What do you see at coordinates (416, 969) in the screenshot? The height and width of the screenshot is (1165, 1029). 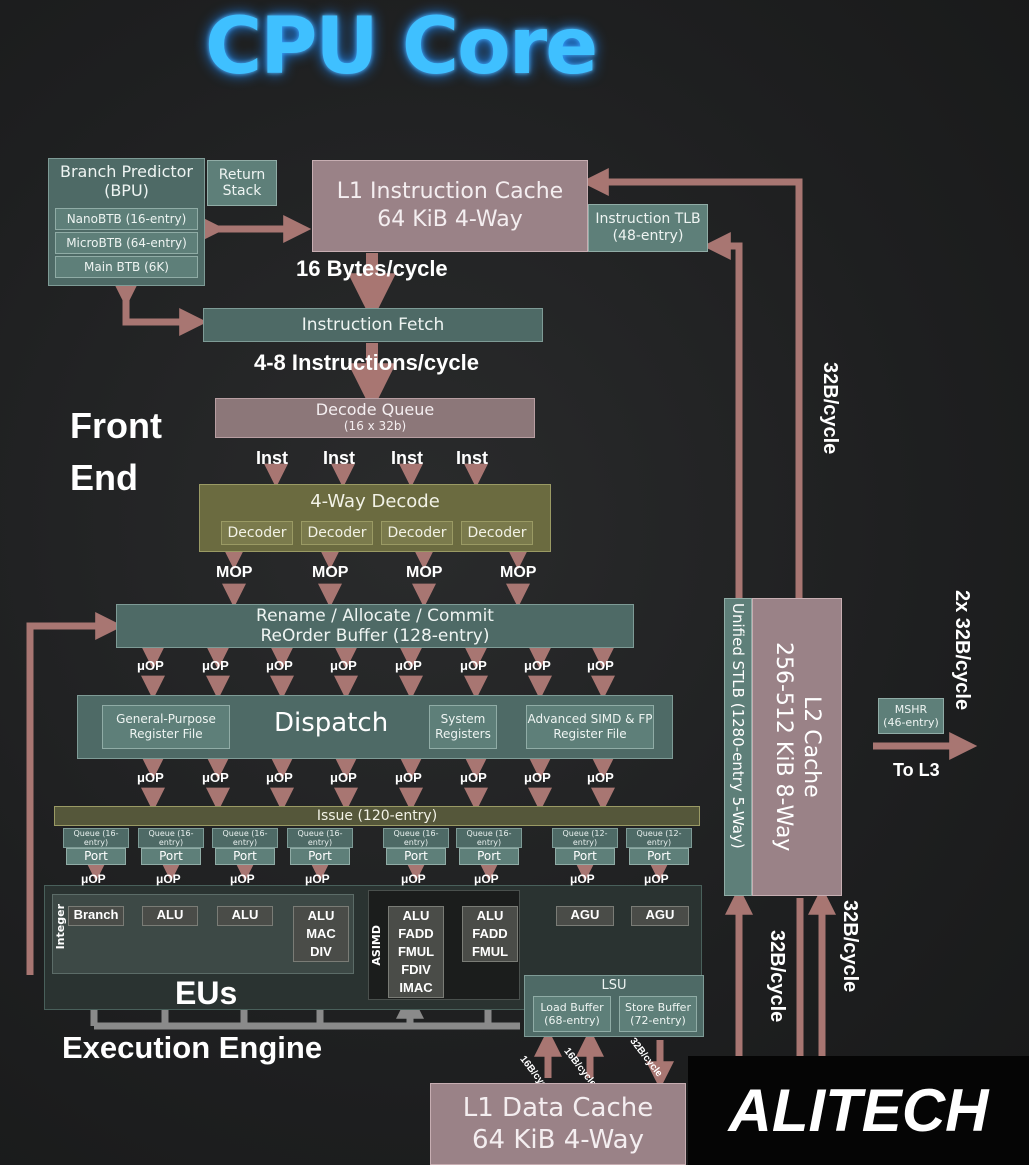 I see `simd1-fdiv: FDIV` at bounding box center [416, 969].